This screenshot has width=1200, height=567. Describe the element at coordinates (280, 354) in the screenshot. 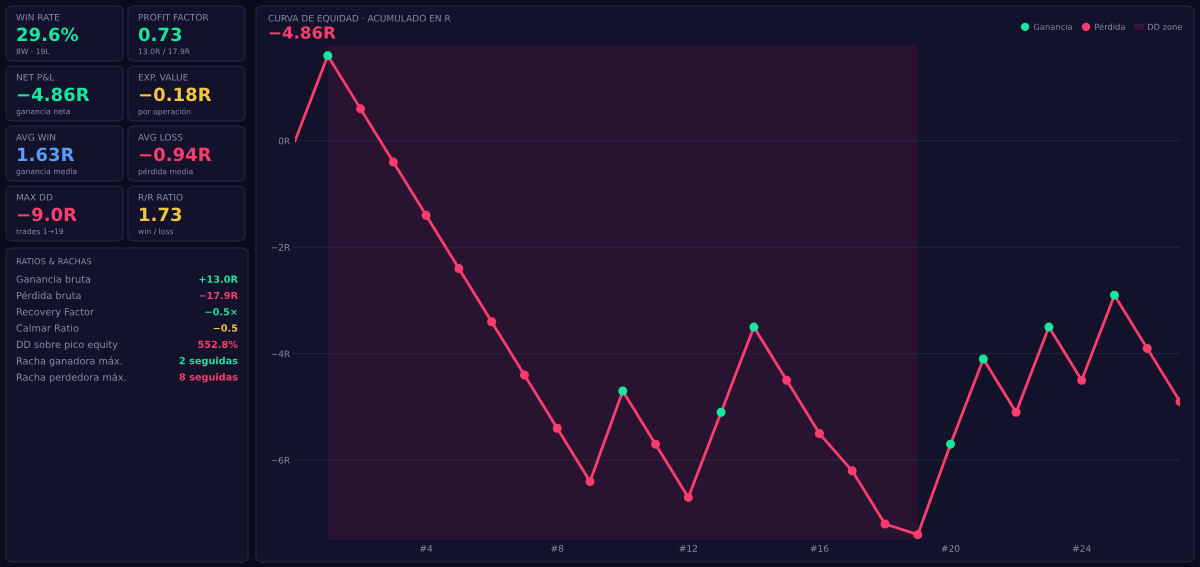

I see `y-tick-label: −4R` at that location.